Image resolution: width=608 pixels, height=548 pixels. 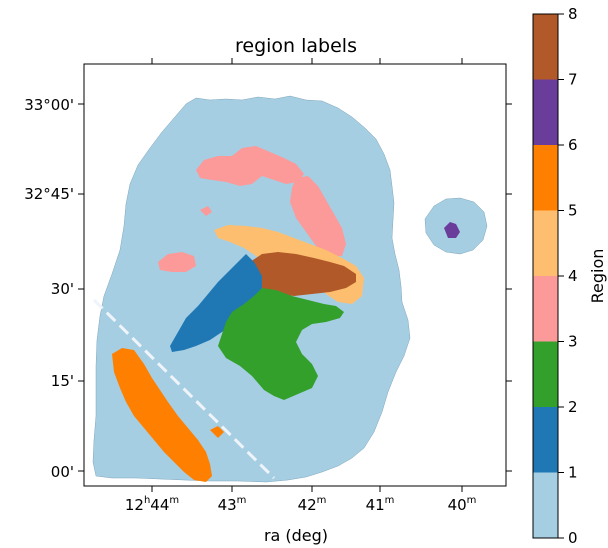 I want to click on colorbar-tick-labels: 0 1 2 3 4 5 6 7 8, so click(x=568, y=276).